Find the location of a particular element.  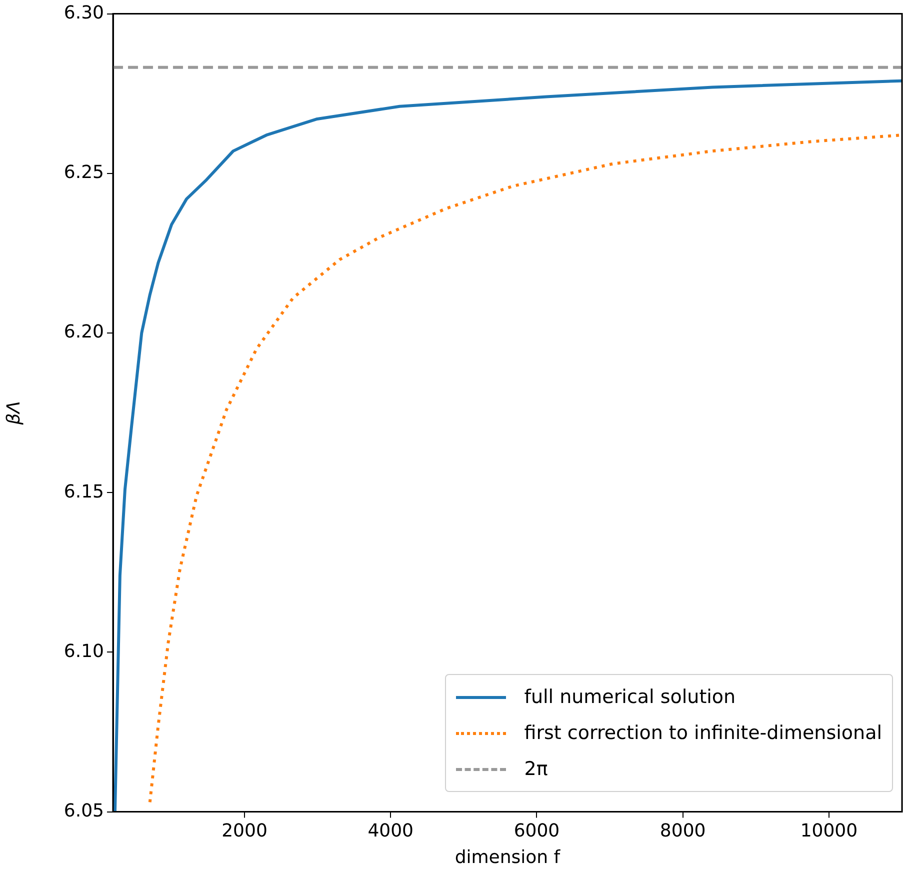

y-tick-label: 6.05 is located at coordinates (84, 811).